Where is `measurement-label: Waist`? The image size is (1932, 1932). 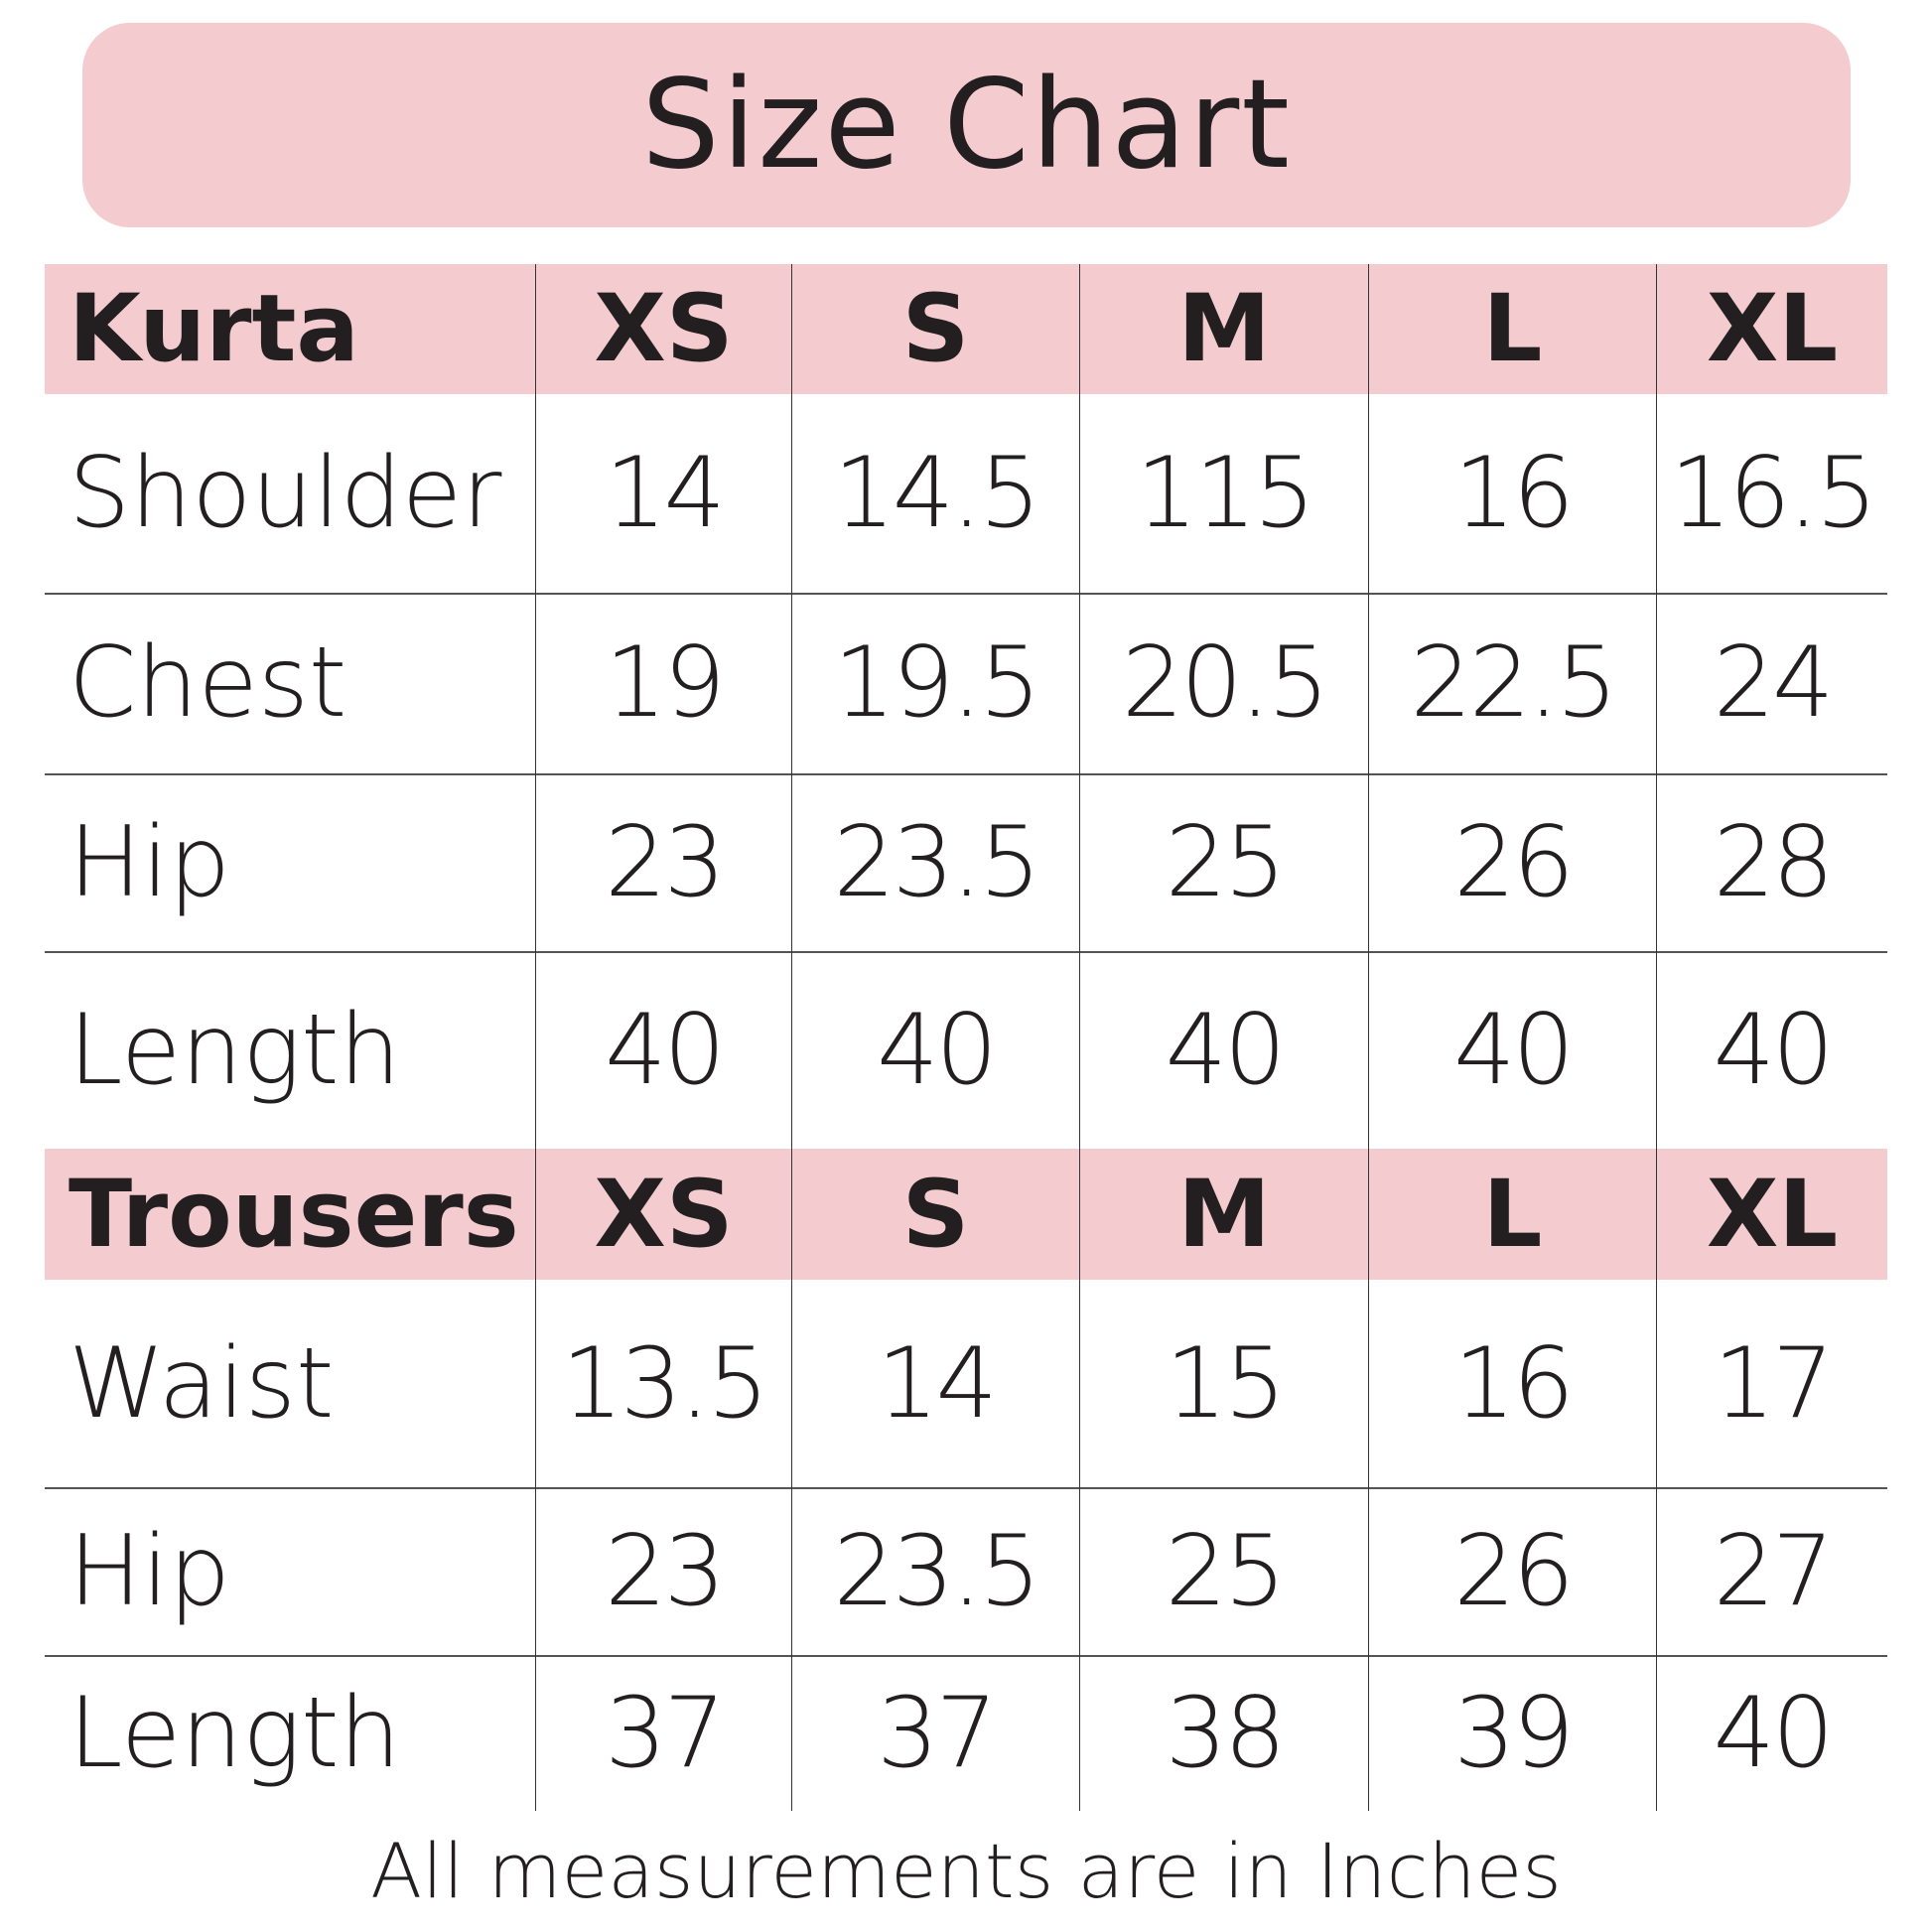
measurement-label: Waist is located at coordinates (202, 1384).